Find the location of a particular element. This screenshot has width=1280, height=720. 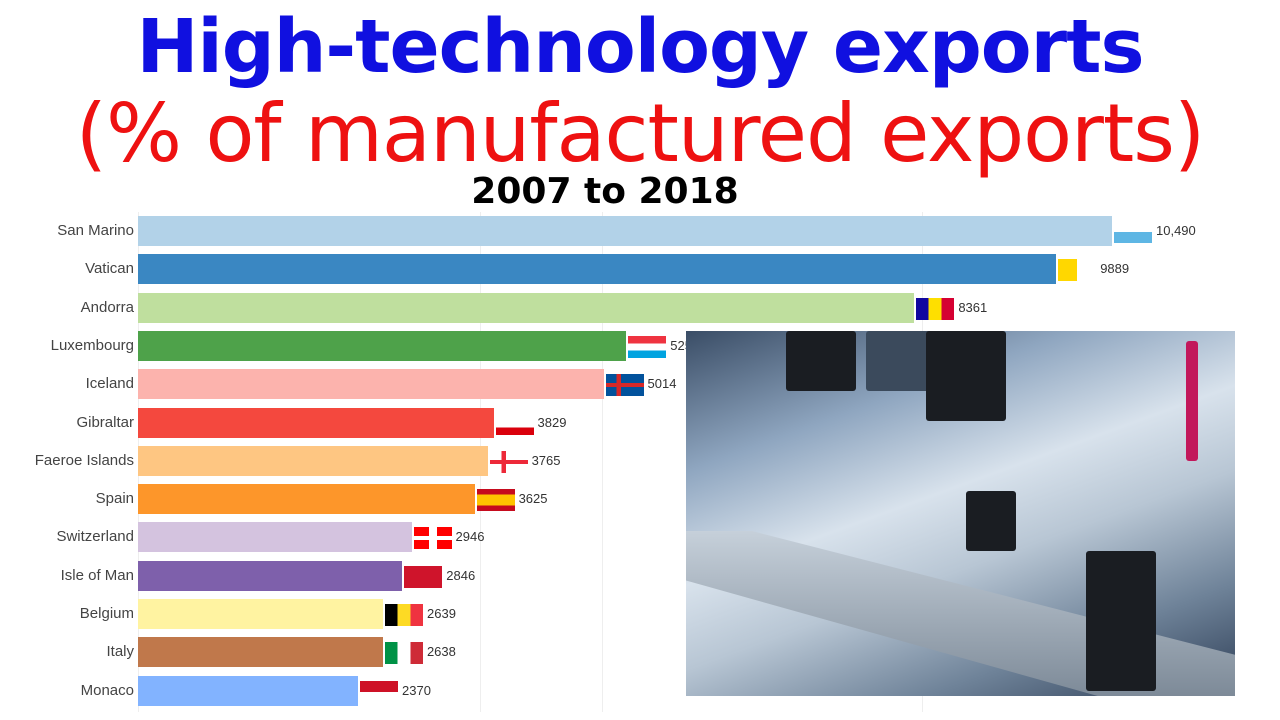

category-label: Andorra is located at coordinates (107, 307).